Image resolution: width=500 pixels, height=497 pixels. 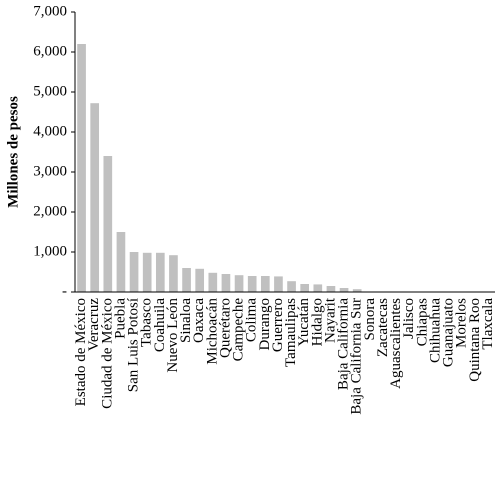 I want to click on x-tick-label: Michoacán, so click(x=212, y=331).